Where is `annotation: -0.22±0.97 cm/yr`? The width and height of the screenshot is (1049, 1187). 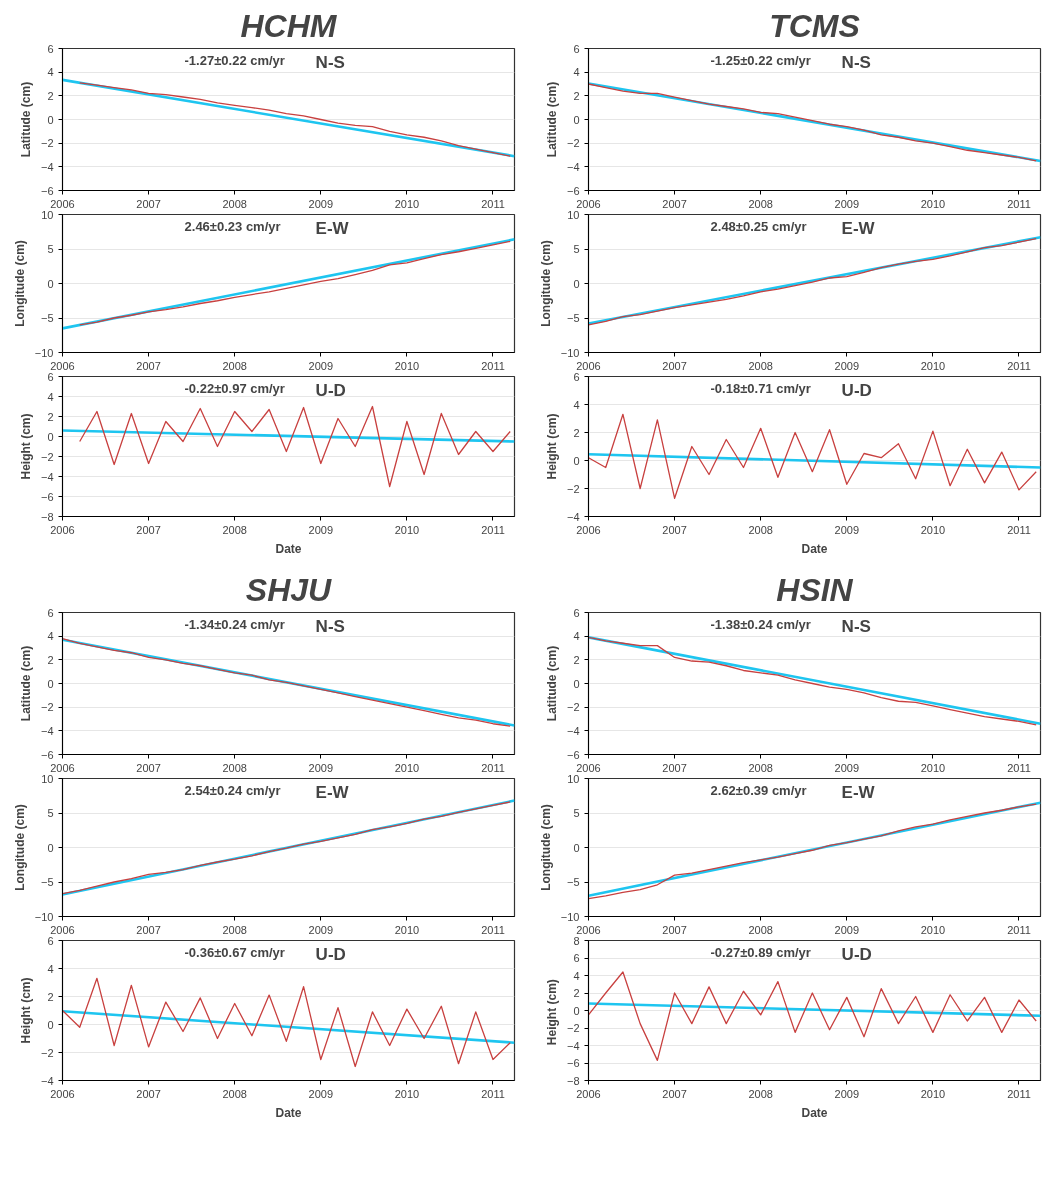 annotation: -0.22±0.97 cm/yr is located at coordinates (234, 388).